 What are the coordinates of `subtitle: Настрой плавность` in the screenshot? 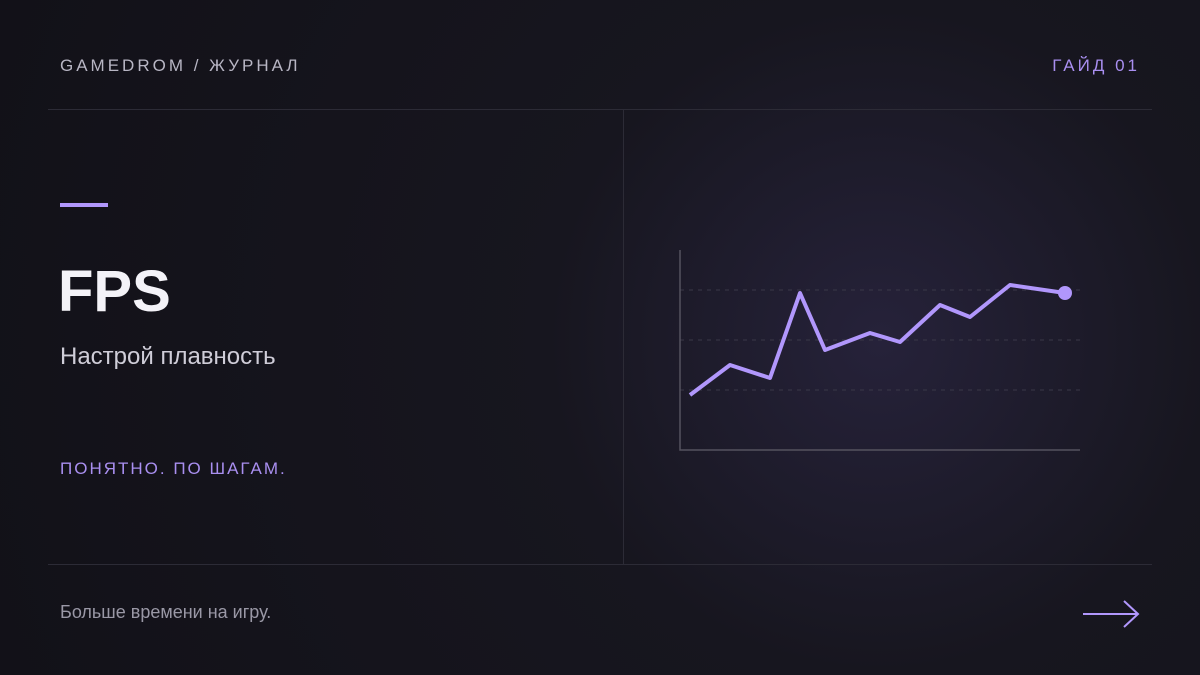 It's located at (168, 356).